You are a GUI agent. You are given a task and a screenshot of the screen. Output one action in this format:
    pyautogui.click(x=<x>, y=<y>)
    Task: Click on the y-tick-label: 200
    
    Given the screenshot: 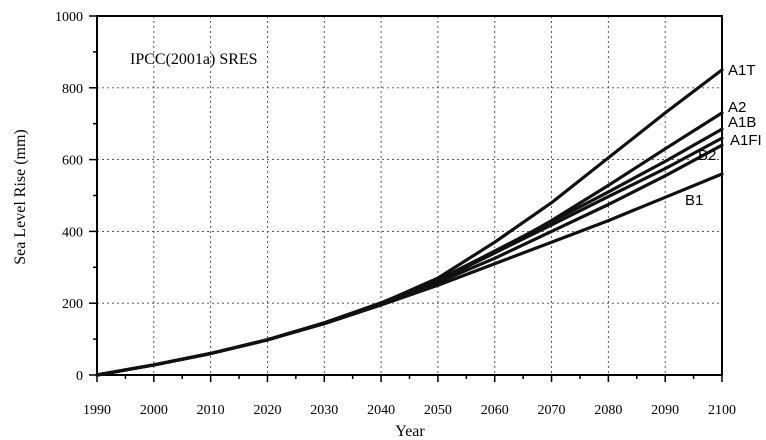 What is the action you would take?
    pyautogui.click(x=72, y=304)
    